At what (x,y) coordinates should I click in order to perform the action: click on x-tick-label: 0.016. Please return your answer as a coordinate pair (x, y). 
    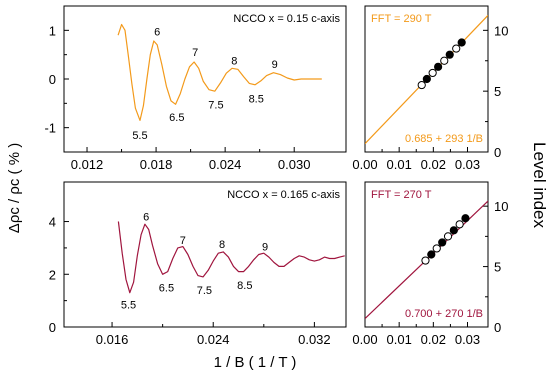
    Looking at the image, I should click on (112, 339).